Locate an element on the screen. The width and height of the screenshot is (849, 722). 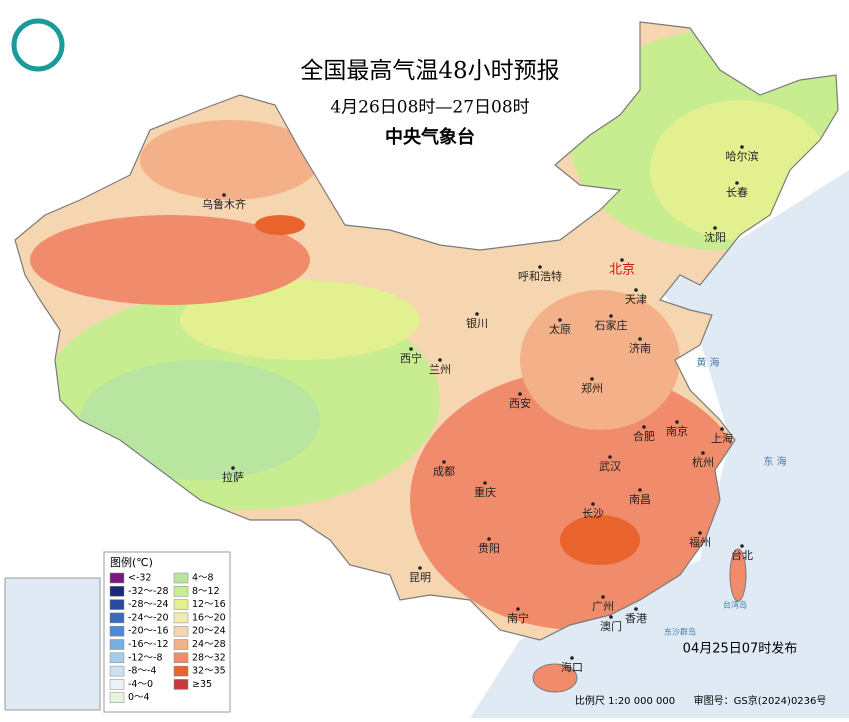
legend-label: 12～16 is located at coordinates (209, 604).